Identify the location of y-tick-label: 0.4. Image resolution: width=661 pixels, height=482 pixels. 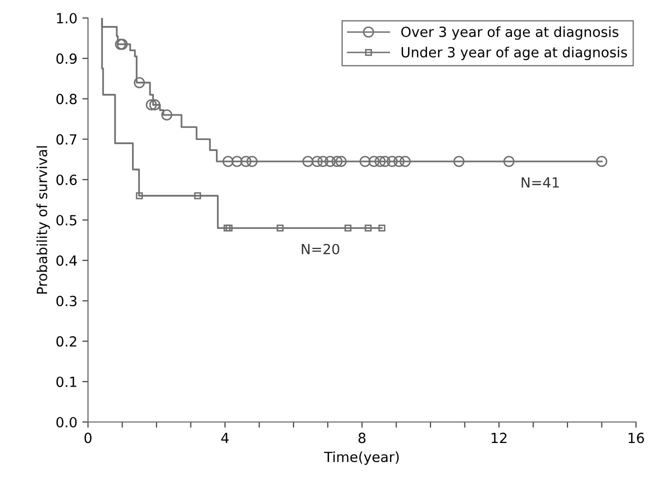
(66, 260).